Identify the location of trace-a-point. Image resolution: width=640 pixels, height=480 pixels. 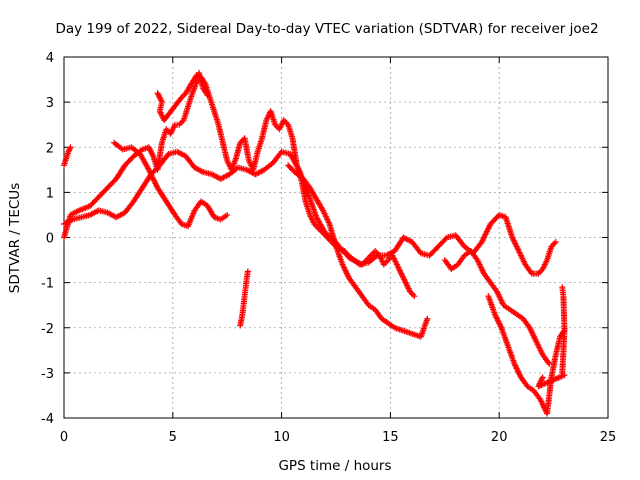
(414, 296).